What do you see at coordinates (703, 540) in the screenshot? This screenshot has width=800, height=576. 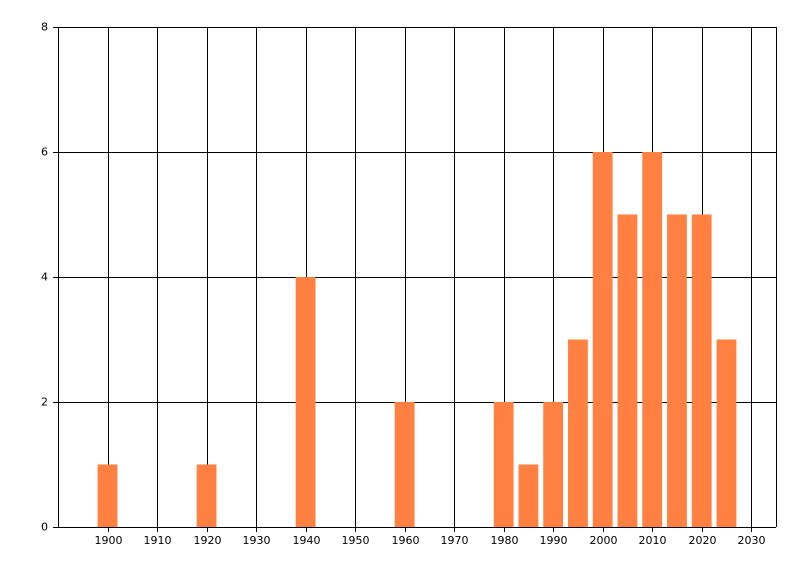 I see `x-tick-label: 2020` at bounding box center [703, 540].